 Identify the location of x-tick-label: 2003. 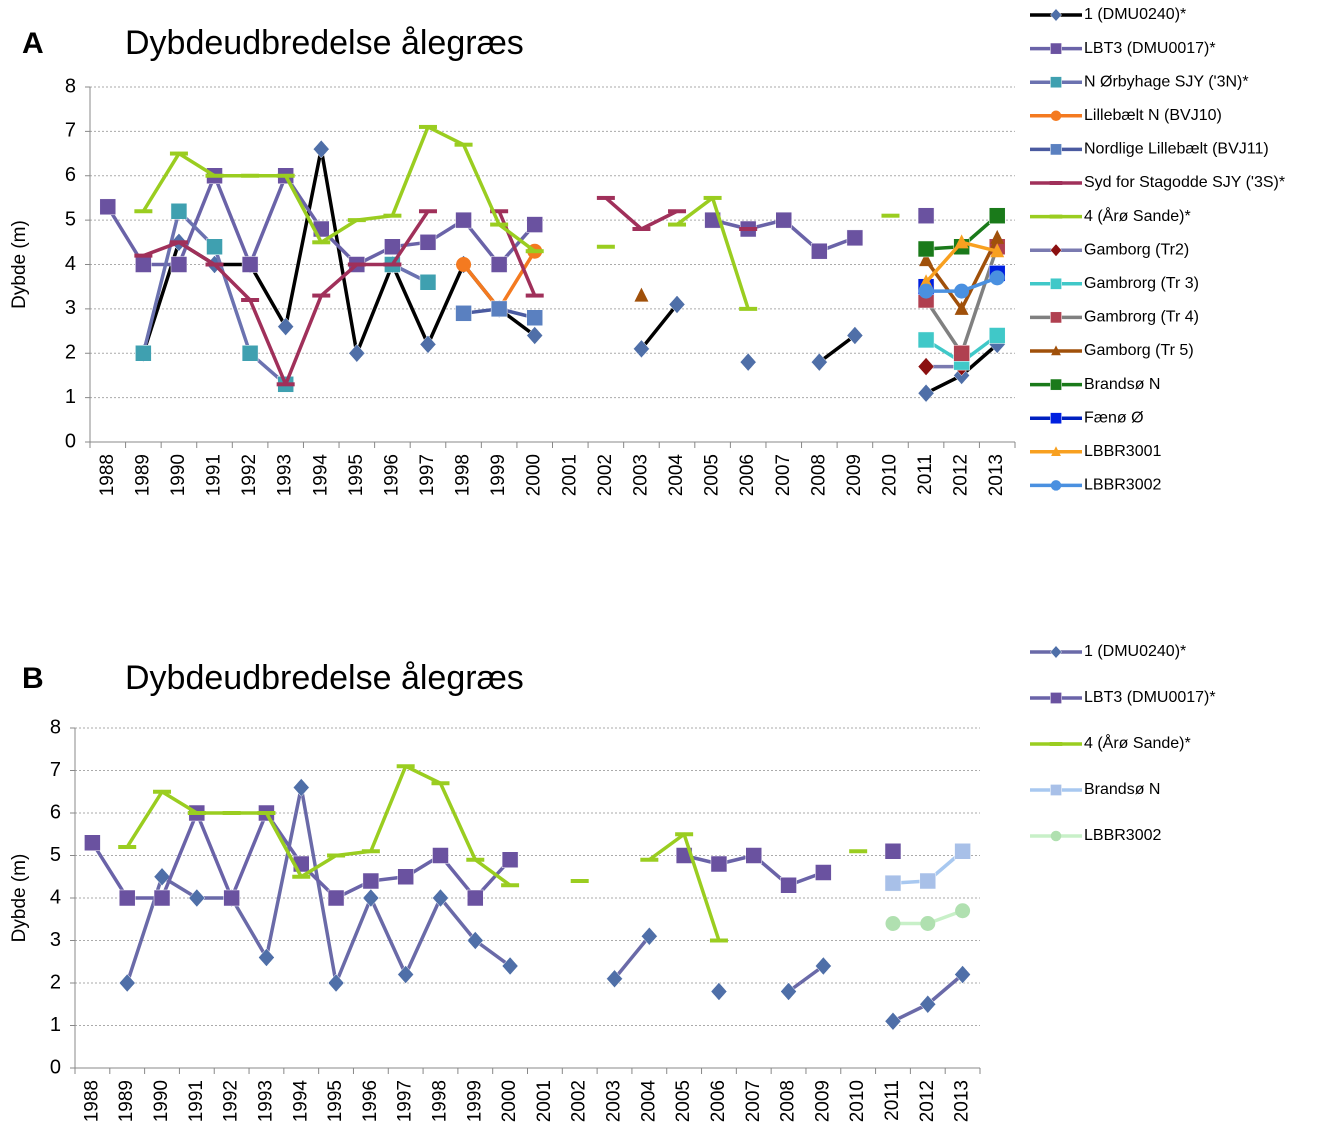
(614, 1101).